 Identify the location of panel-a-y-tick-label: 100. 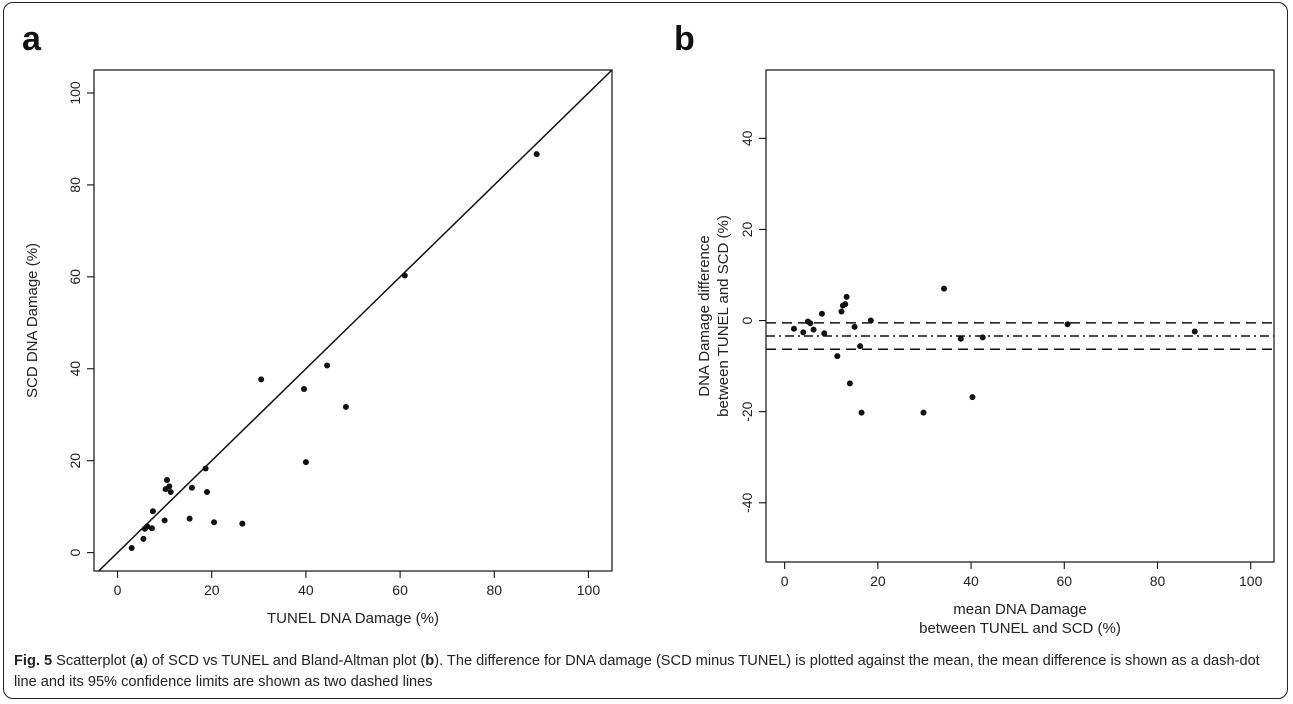
(75, 93).